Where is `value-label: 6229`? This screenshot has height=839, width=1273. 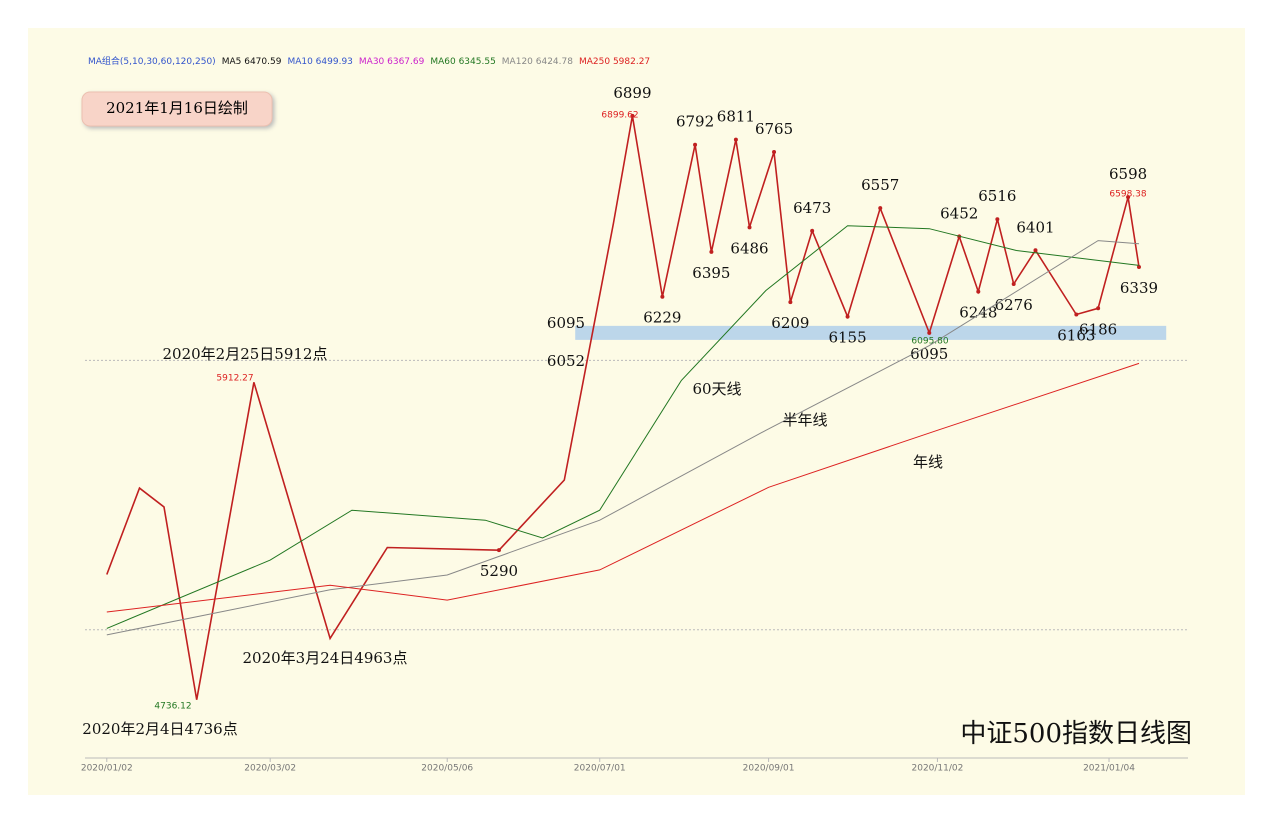
value-label: 6229 is located at coordinates (662, 318).